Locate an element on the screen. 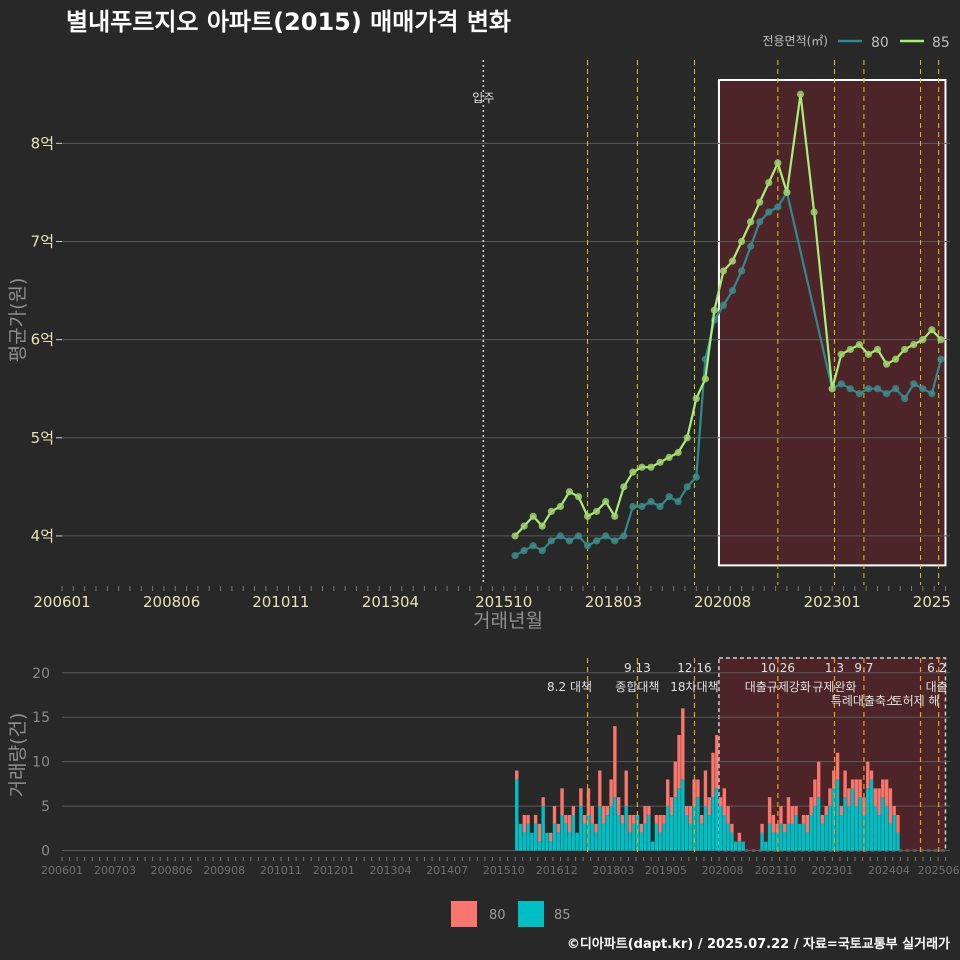 The image size is (960, 960). legend-label-80: 80 is located at coordinates (880, 43).